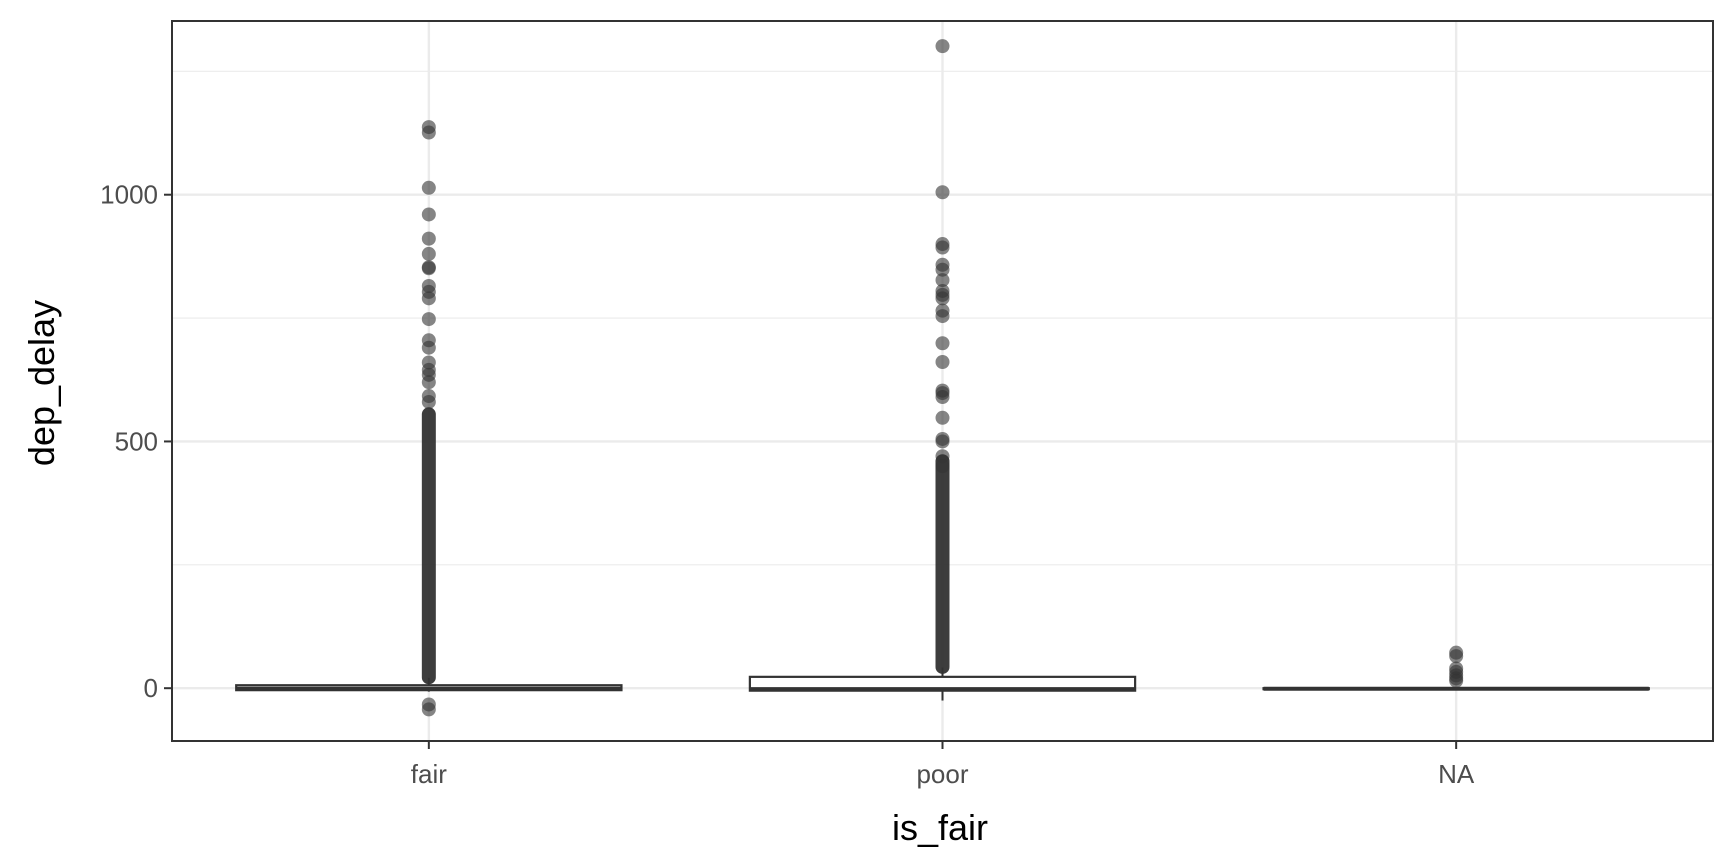 This screenshot has width=1728, height=864. Describe the element at coordinates (1456, 774) in the screenshot. I see `x-tick-label: NA` at that location.